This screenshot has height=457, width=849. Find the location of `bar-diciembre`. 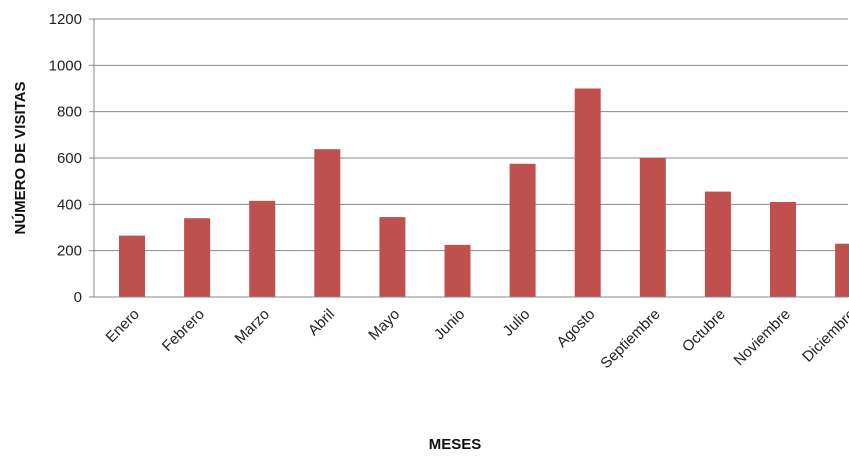

bar-diciembre is located at coordinates (842, 270).